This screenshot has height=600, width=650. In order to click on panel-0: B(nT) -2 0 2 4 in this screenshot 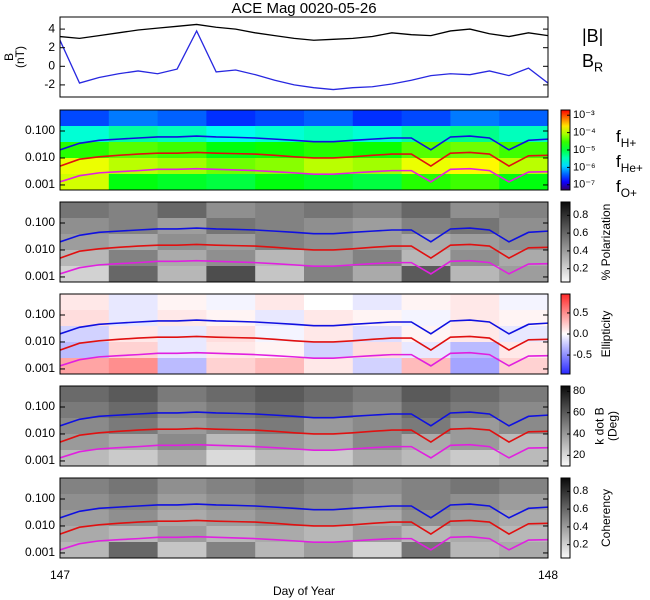, I will do `click(275, 57)`.